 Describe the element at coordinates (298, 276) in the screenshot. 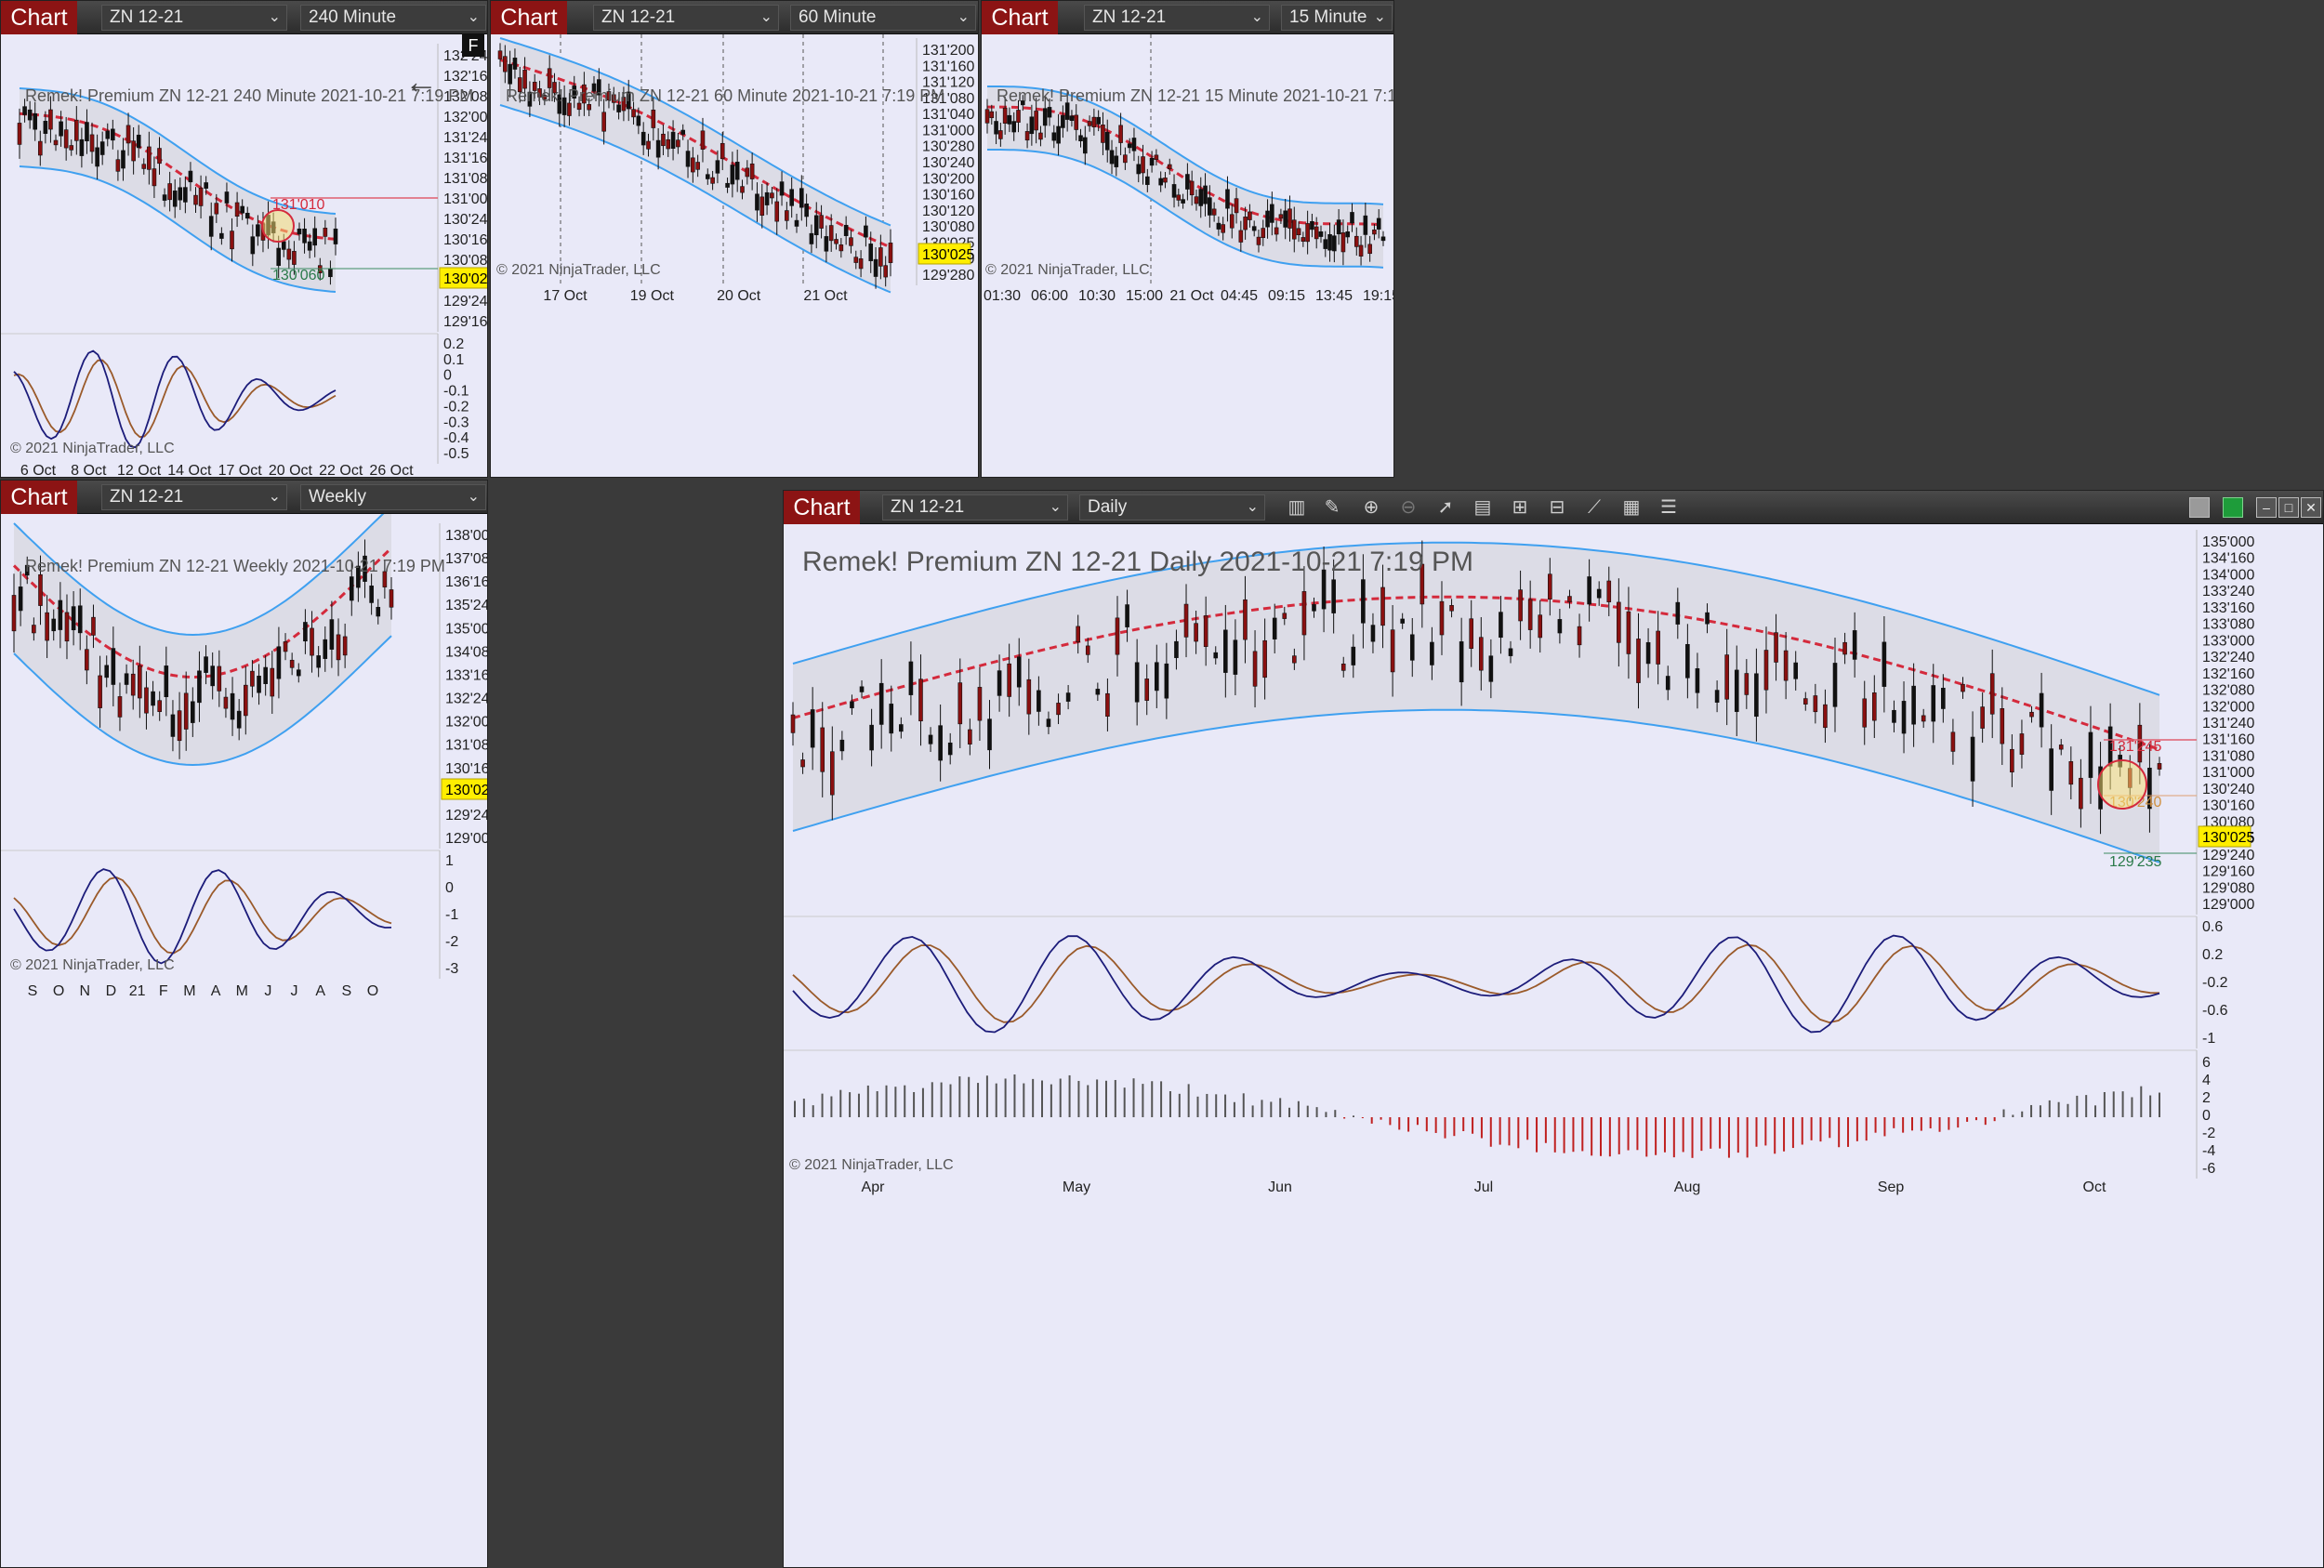

I see `level-label: 130'060` at that location.